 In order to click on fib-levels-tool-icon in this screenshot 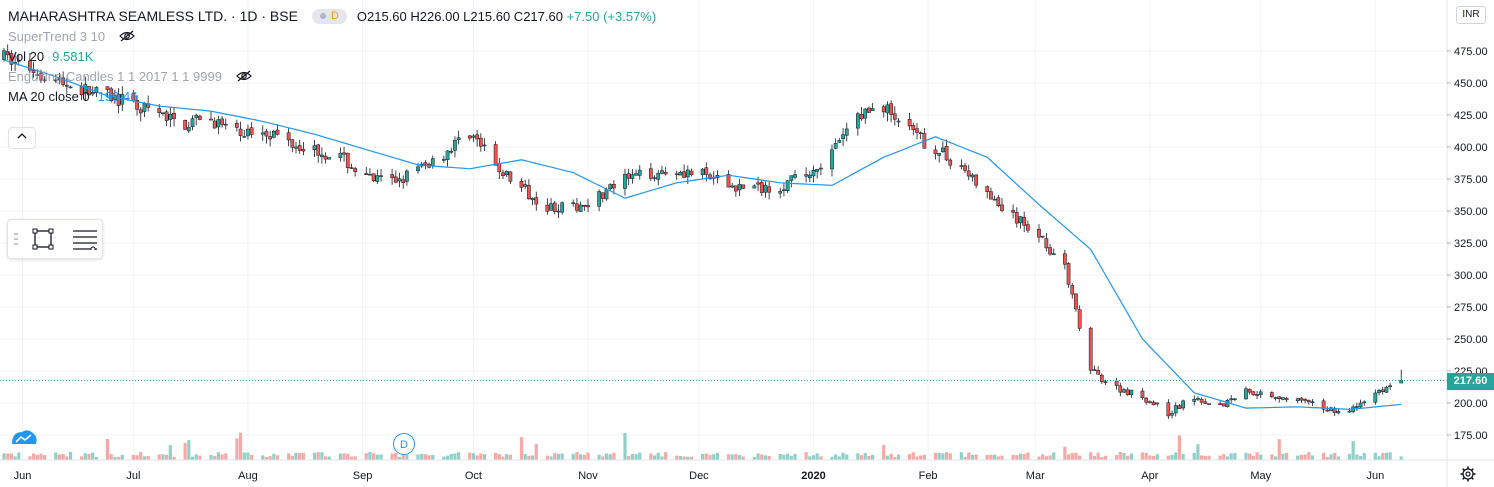, I will do `click(85, 239)`.